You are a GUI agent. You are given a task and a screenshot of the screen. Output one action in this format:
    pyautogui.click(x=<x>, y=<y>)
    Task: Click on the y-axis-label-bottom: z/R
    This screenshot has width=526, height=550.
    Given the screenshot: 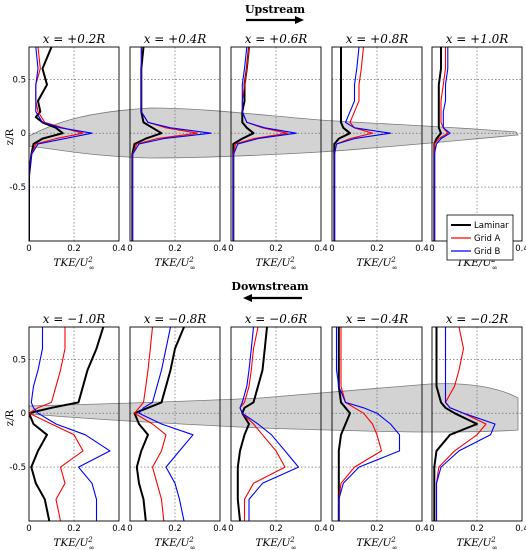 What is the action you would take?
    pyautogui.click(x=10, y=417)
    